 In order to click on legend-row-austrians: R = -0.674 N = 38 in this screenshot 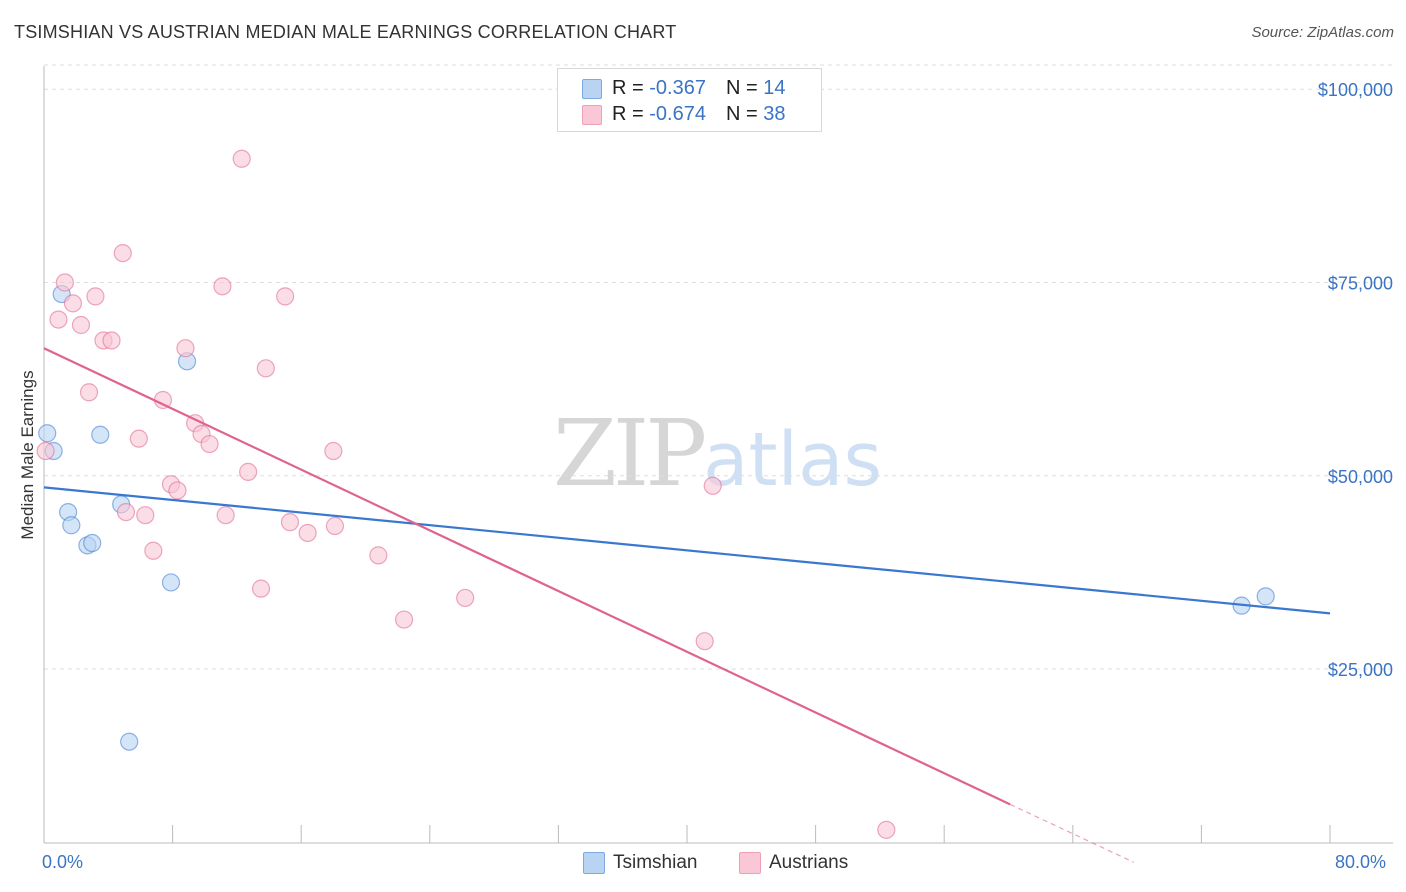, I will do `click(683, 114)`.